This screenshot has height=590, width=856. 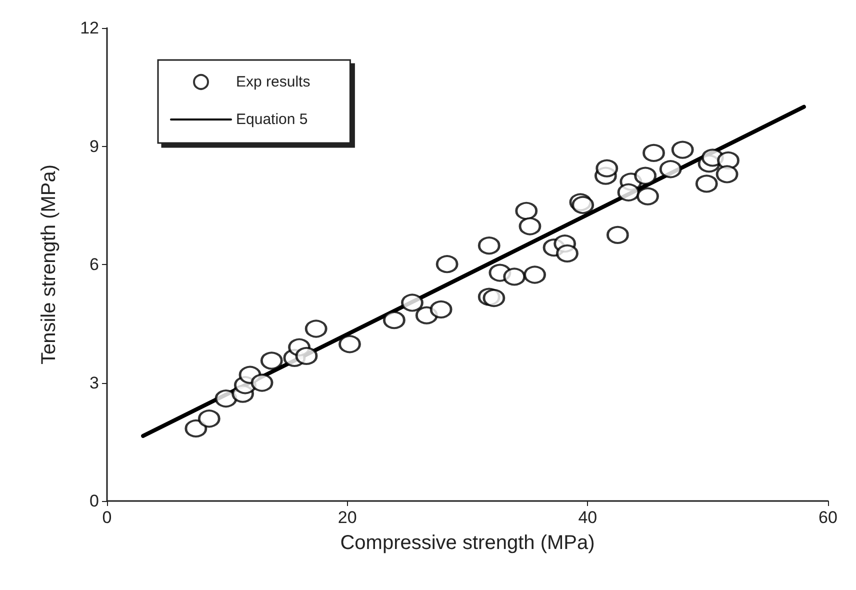 I want to click on y-axis-title: Tensile strength (MPa), so click(x=49, y=264).